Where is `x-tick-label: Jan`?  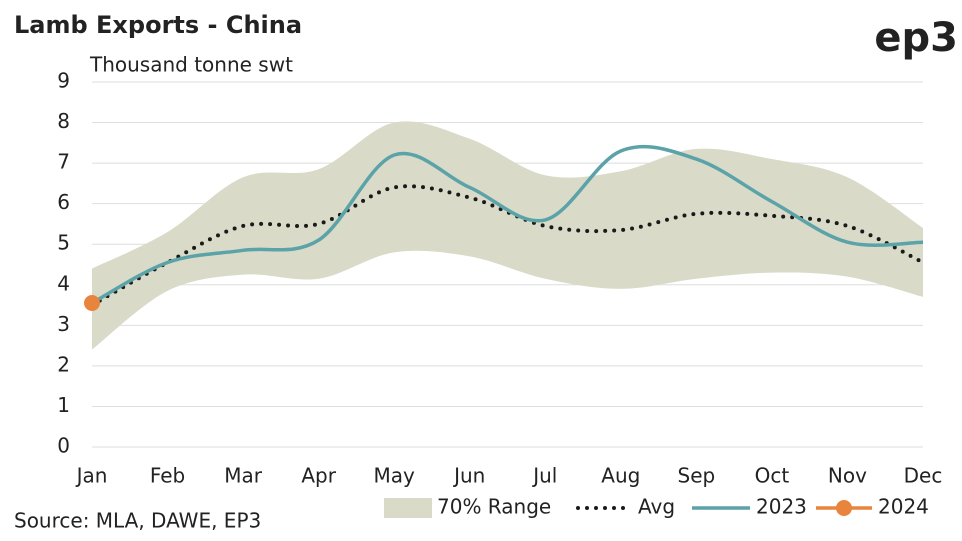 x-tick-label: Jan is located at coordinates (91, 476).